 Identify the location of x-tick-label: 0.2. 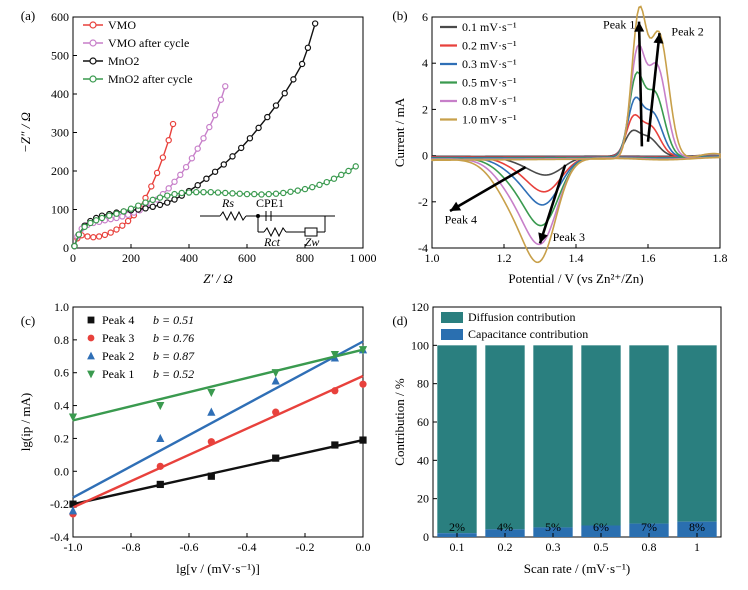
(505, 547).